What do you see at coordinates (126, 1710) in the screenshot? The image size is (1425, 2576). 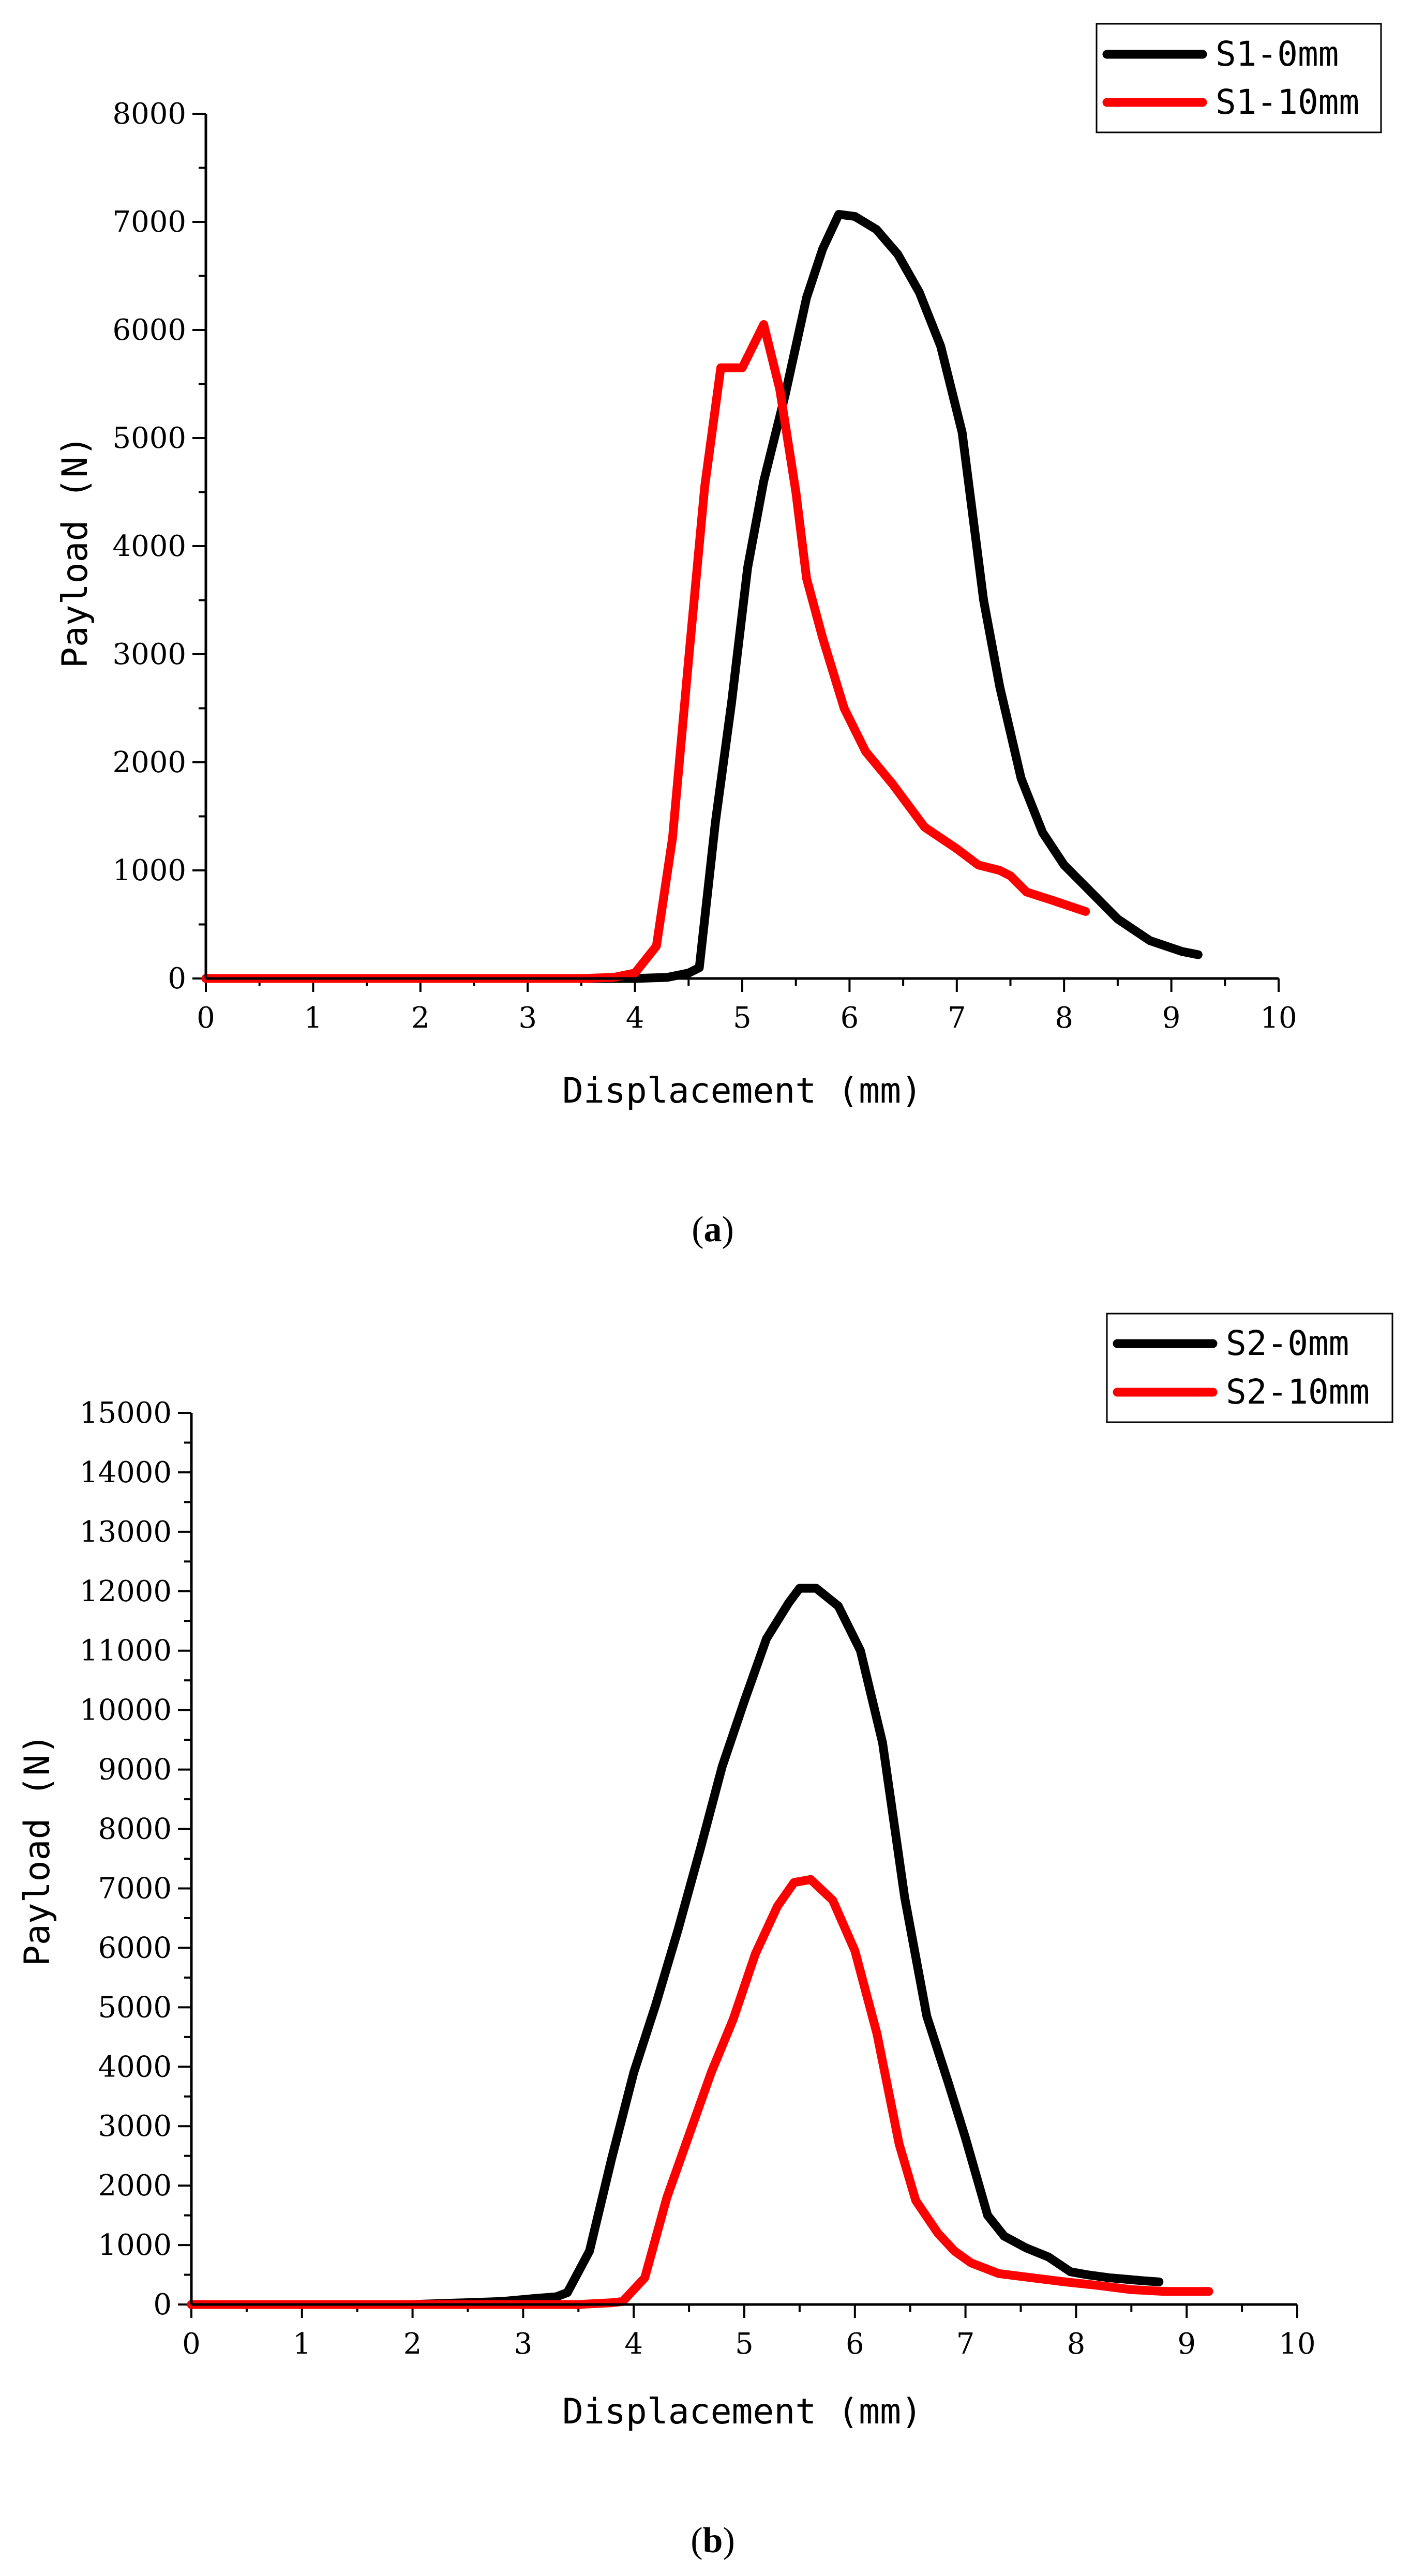 I see `y-tick-label: 10000` at bounding box center [126, 1710].